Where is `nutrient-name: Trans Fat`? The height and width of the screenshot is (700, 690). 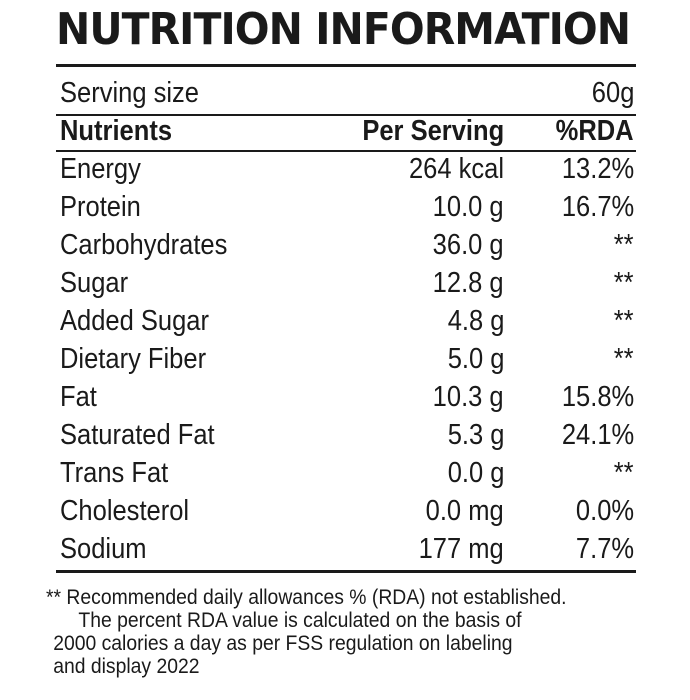
nutrient-name: Trans Fat is located at coordinates (114, 473).